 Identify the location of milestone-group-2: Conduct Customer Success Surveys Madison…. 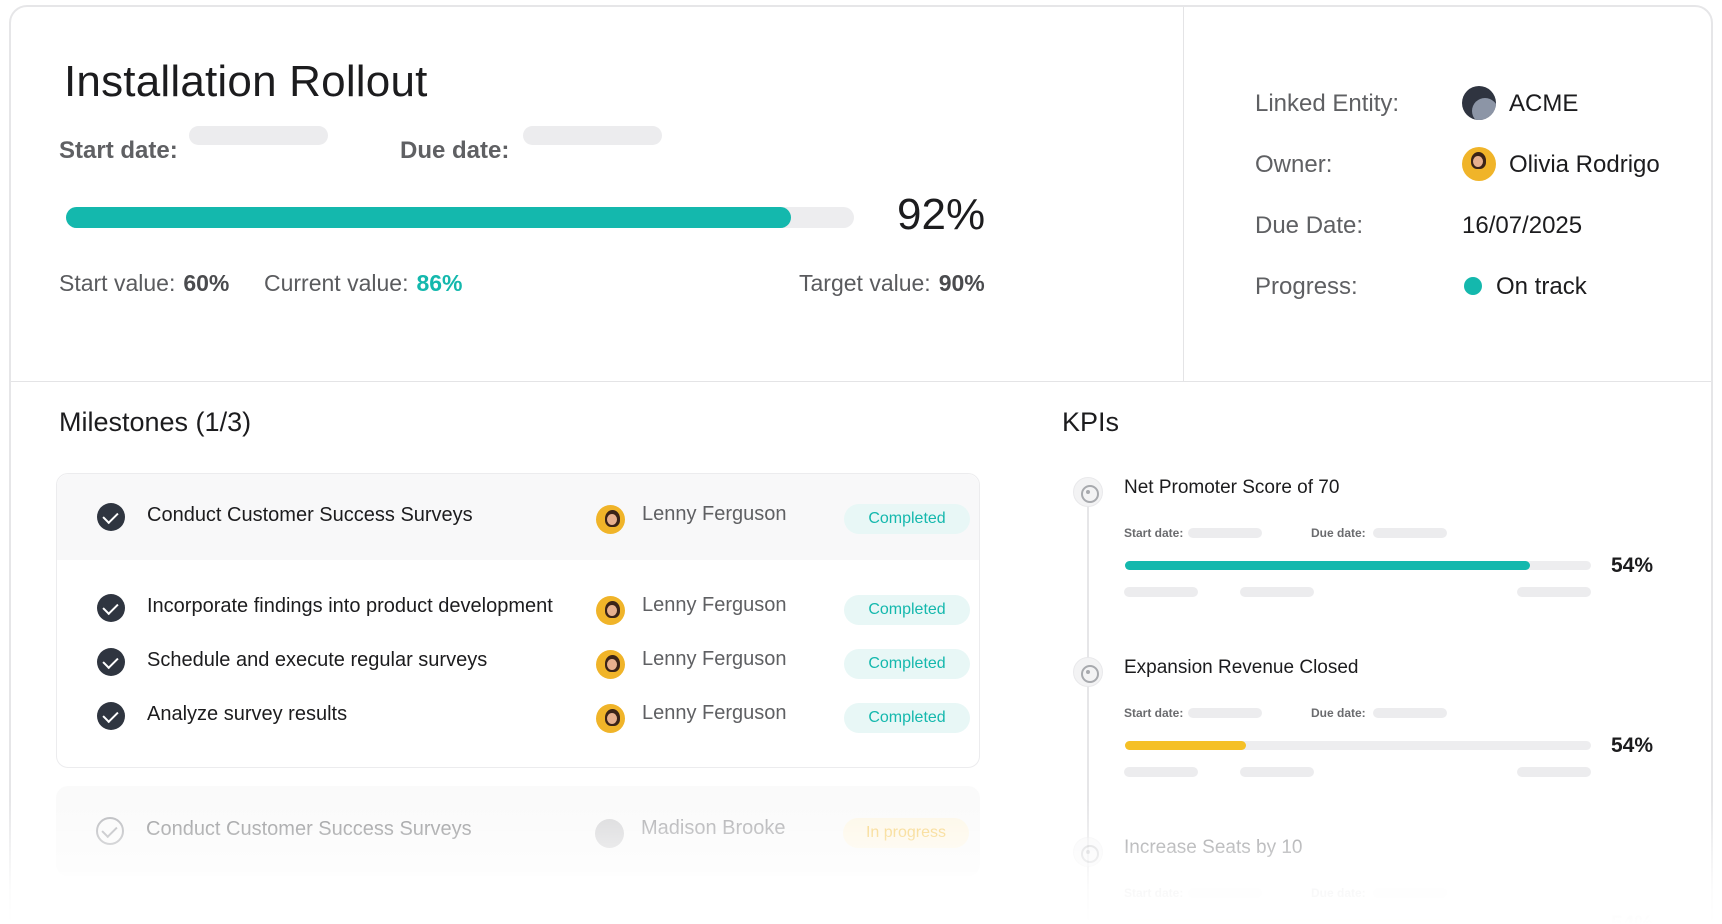
(518, 831).